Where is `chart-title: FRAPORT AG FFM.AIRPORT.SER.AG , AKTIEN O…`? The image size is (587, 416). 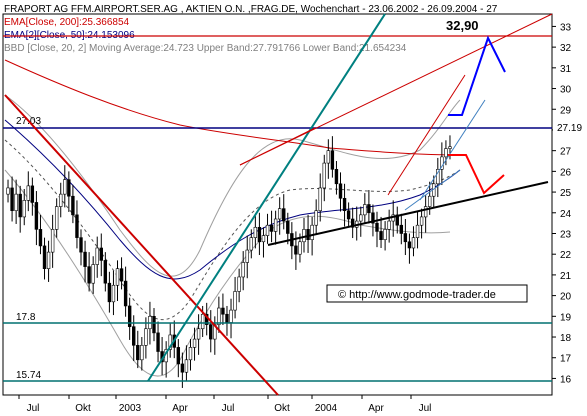 chart-title: FRAPORT AG FFM.AIRPORT.SER.AG , AKTIEN O… is located at coordinates (251, 9).